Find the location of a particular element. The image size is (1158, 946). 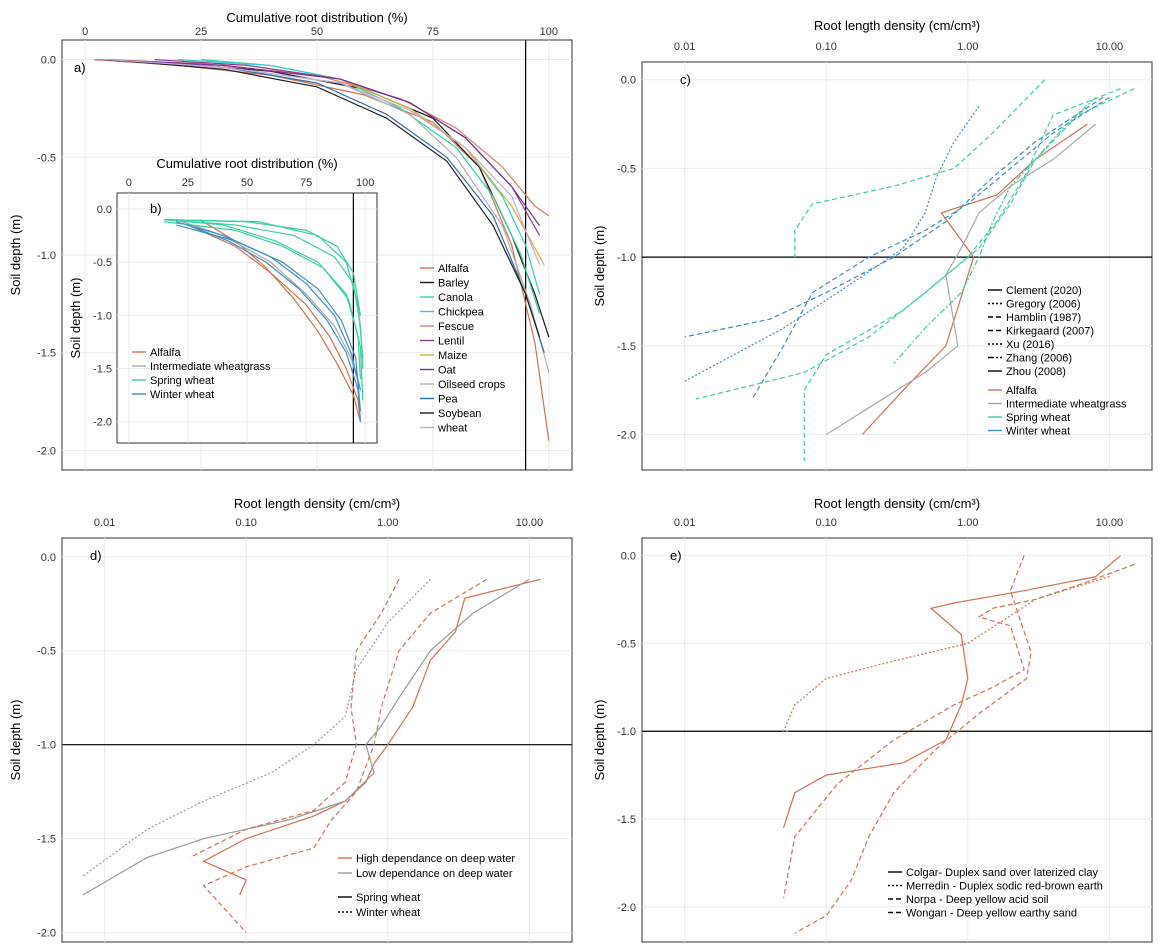

legend-label: Kirkegaard (2007) is located at coordinates (1050, 332).